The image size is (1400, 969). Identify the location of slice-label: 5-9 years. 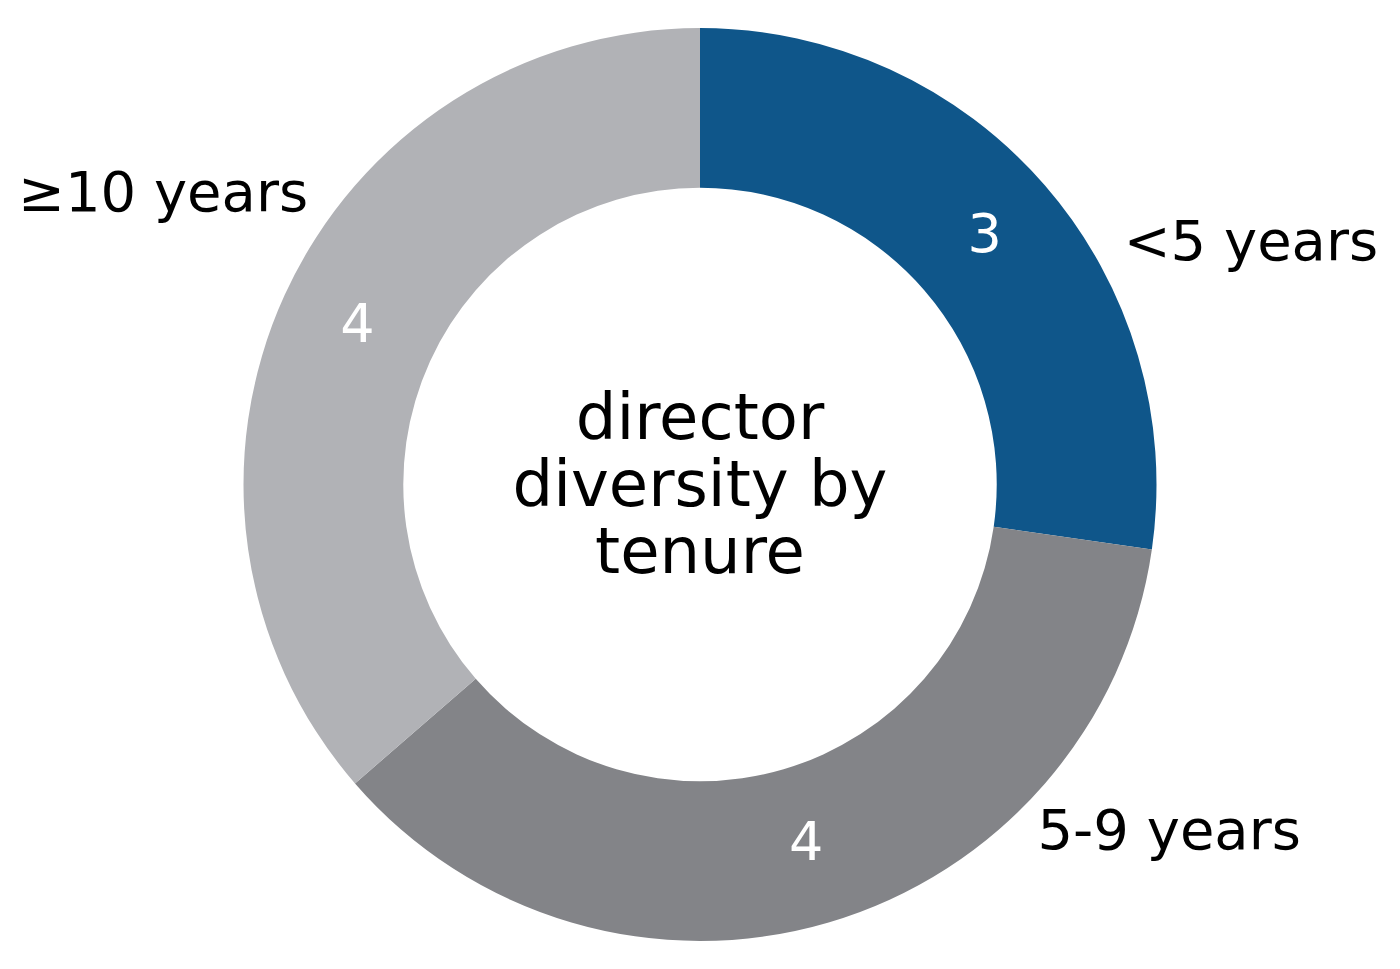
(1169, 830).